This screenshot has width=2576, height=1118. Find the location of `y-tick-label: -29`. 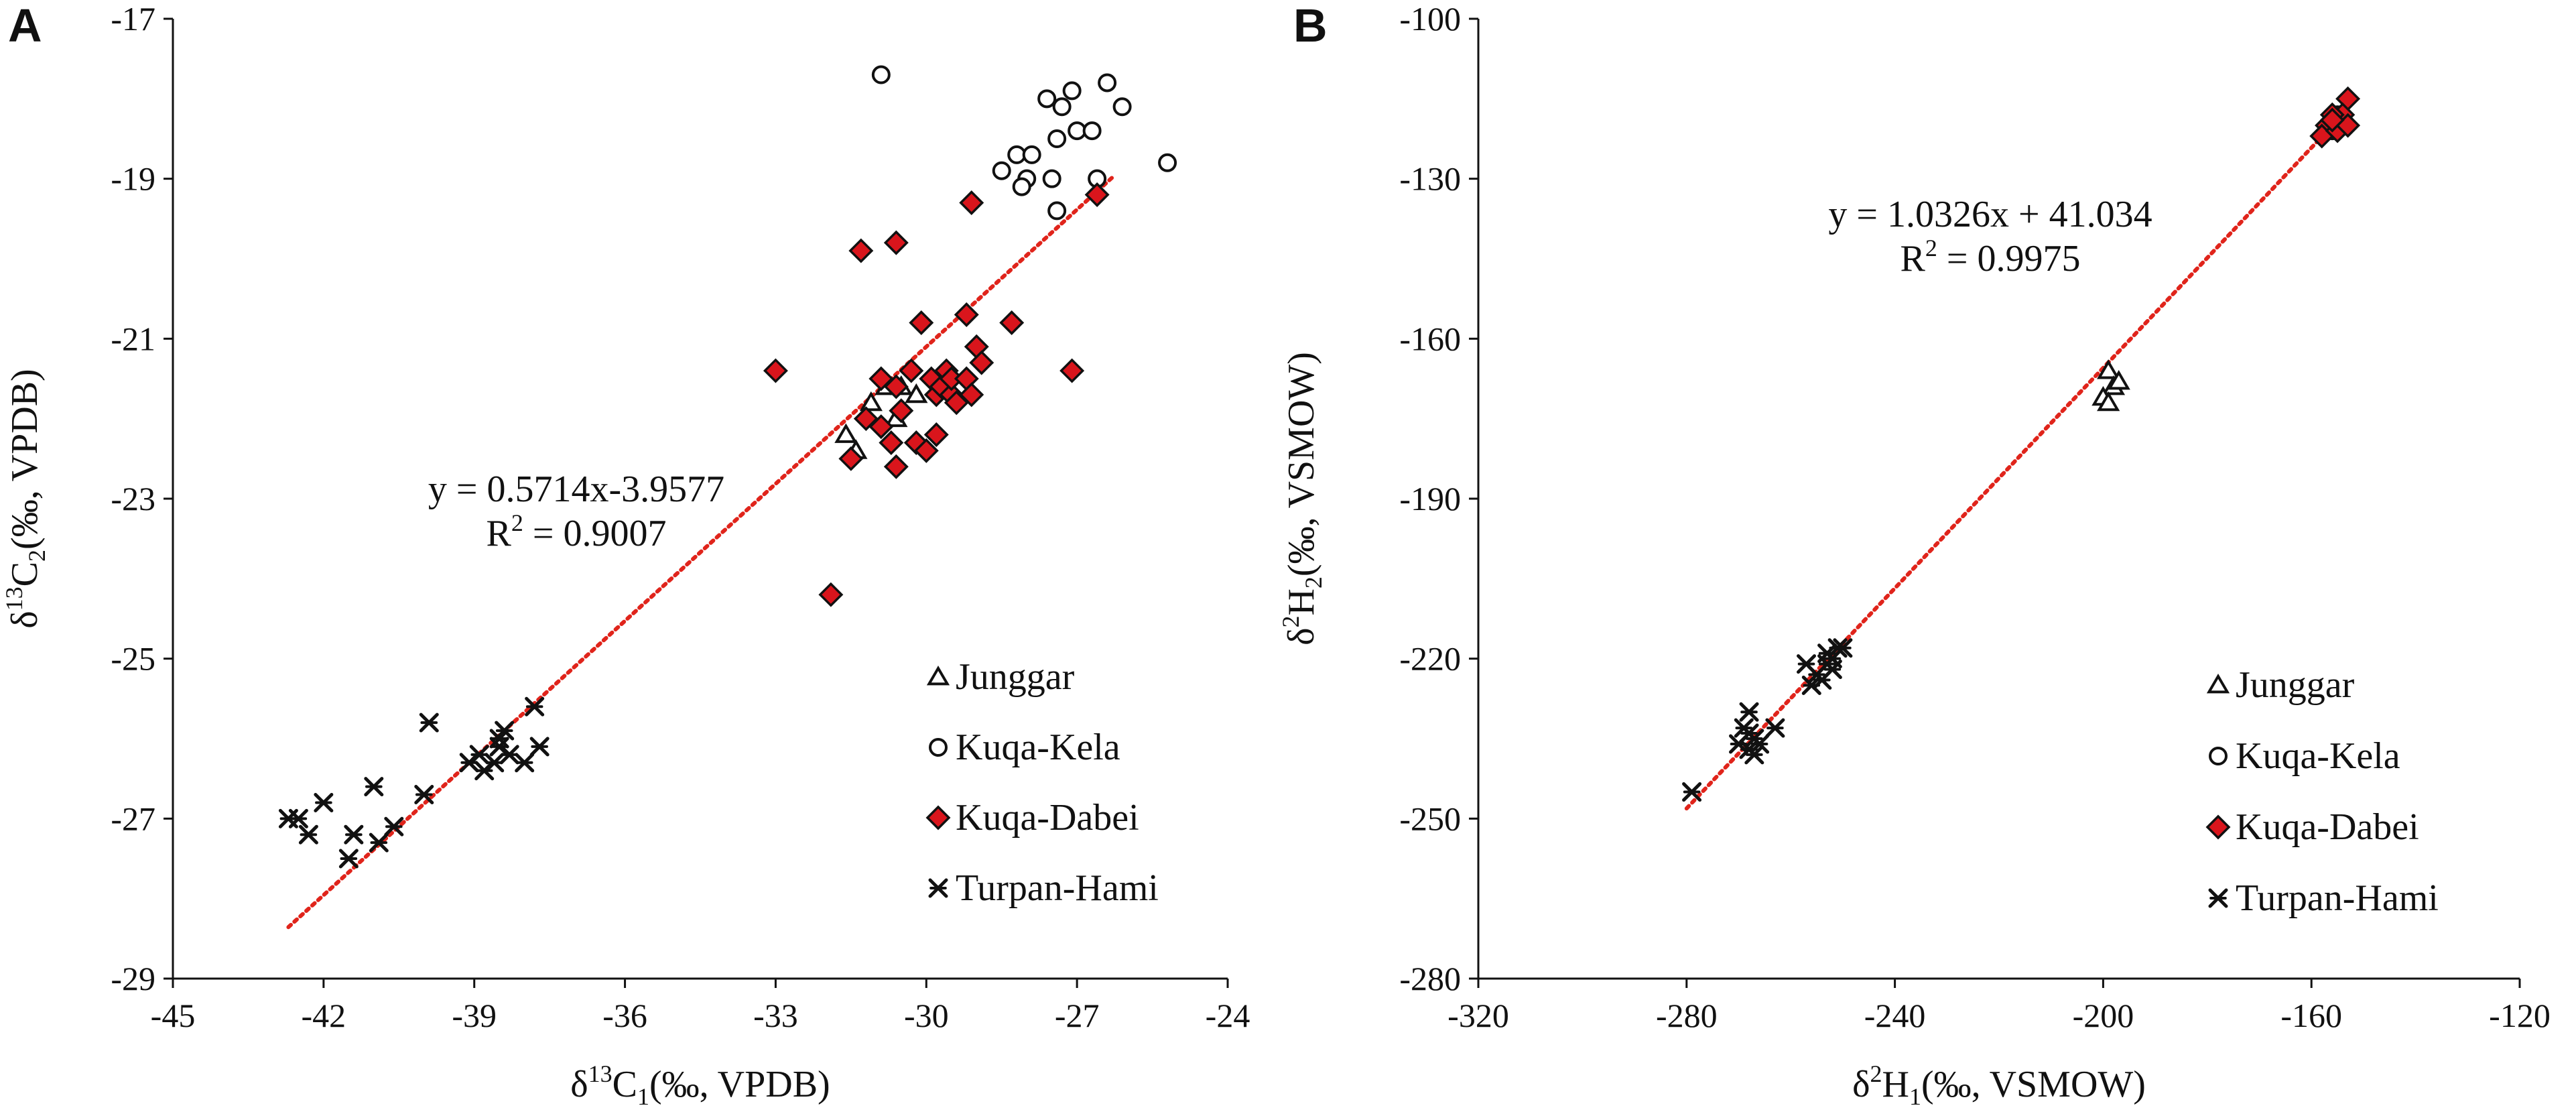

y-tick-label: -29 is located at coordinates (133, 979).